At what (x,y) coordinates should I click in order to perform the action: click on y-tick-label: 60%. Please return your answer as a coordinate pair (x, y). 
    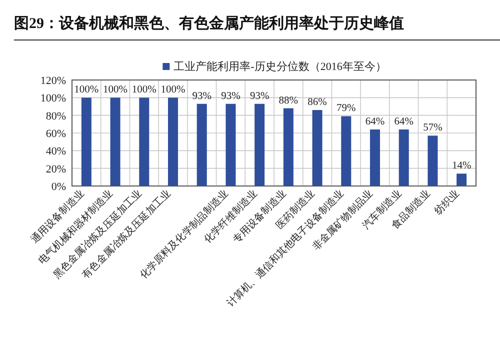
    Looking at the image, I should click on (56, 134).